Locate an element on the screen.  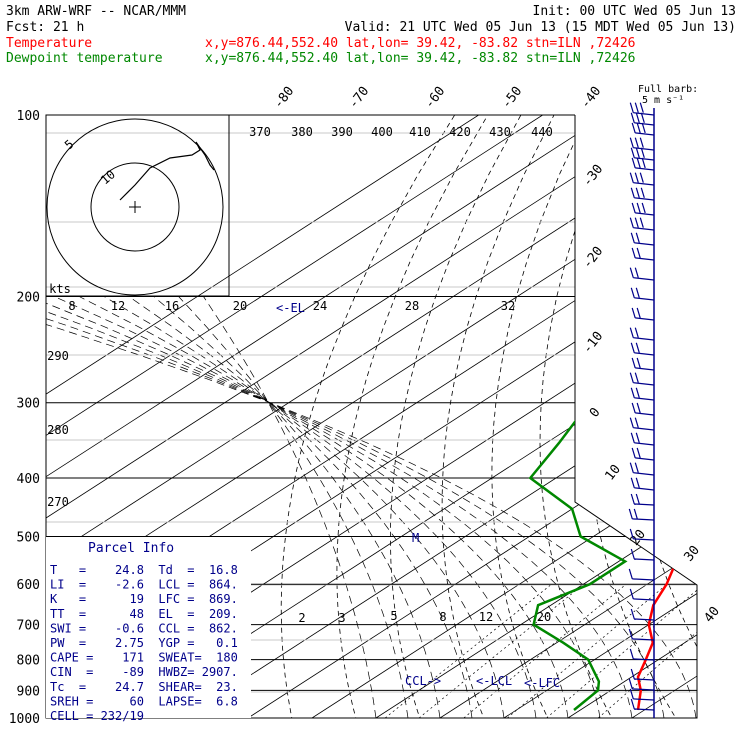
mixing-ratio-label: 2 is located at coordinates (301, 618).